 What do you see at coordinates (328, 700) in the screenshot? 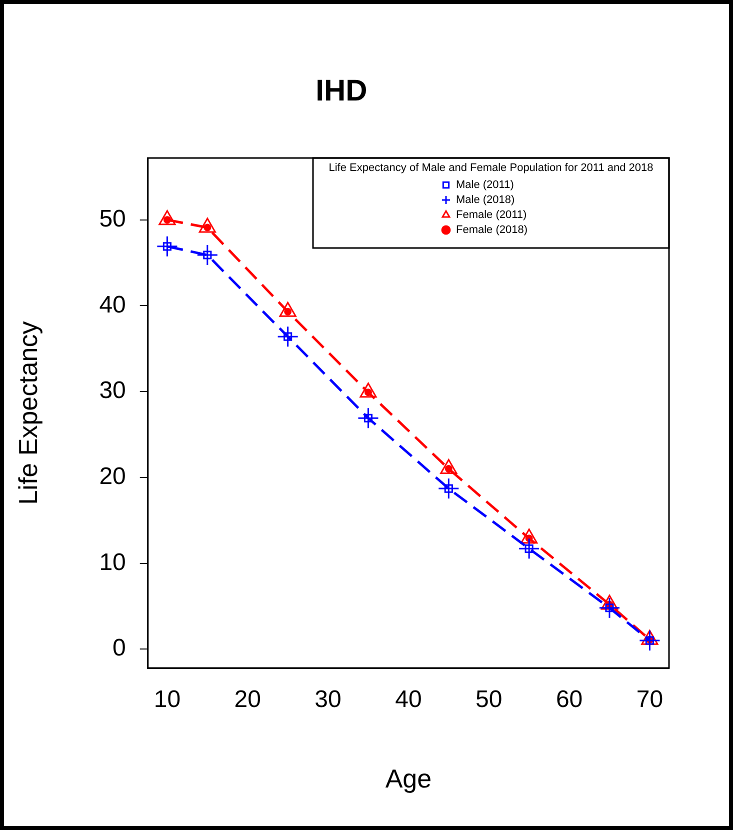
I see `x-tick-label: 30` at bounding box center [328, 700].